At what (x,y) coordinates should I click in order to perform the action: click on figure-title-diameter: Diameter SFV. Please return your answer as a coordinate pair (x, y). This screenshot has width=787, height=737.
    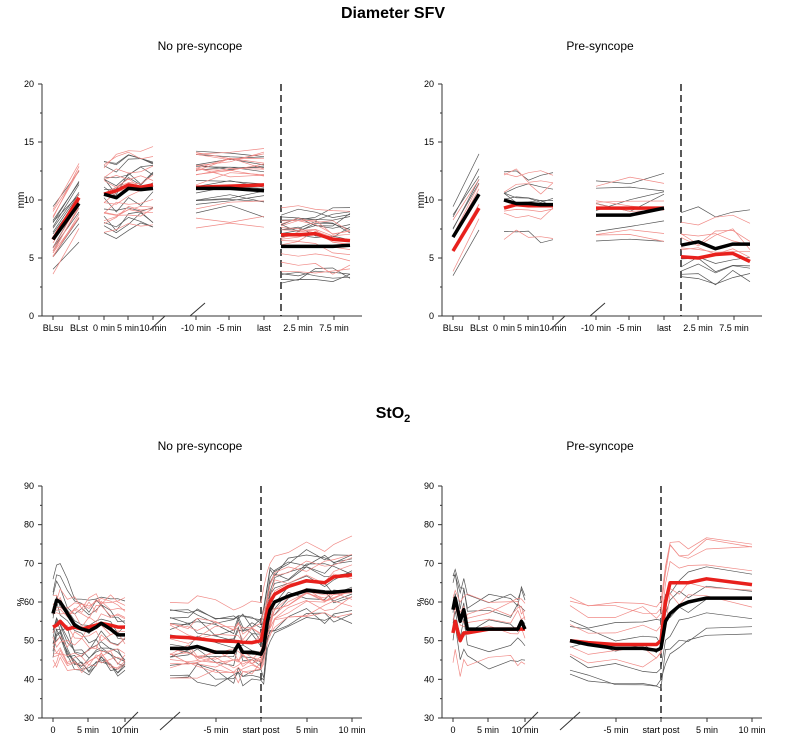
    Looking at the image, I should click on (393, 13).